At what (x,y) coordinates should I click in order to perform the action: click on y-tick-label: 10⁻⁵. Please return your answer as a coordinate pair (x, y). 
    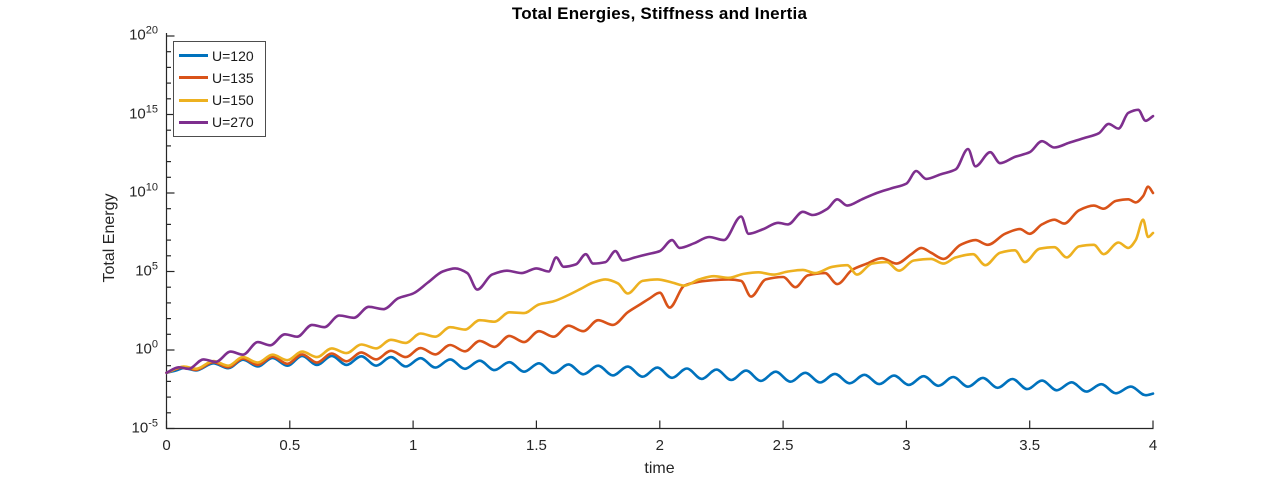
    Looking at the image, I should click on (144, 427).